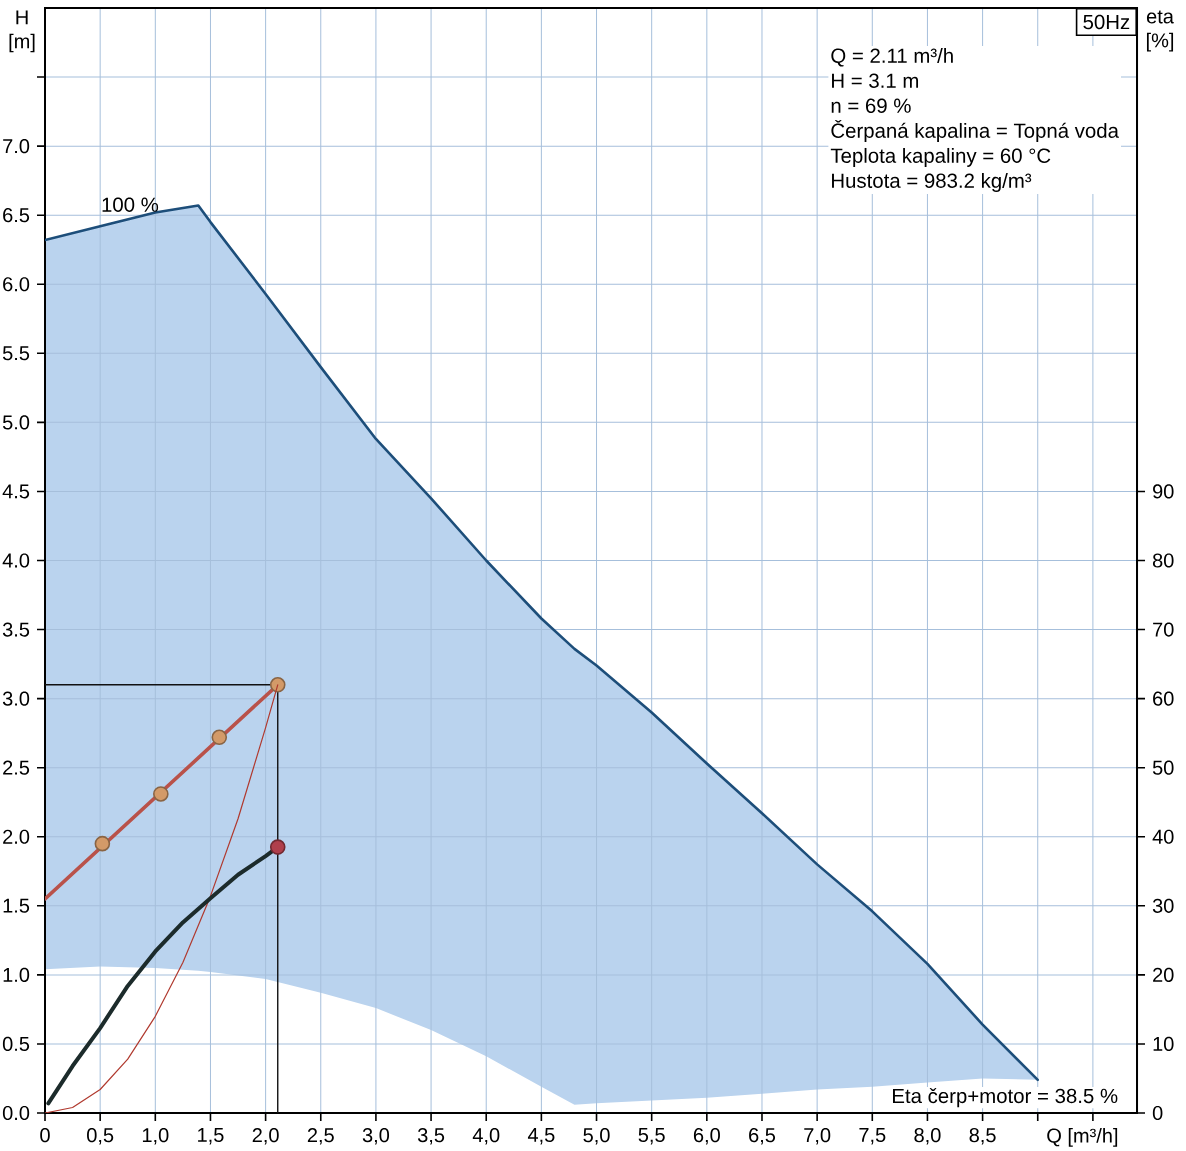 This screenshot has width=1186, height=1151. What do you see at coordinates (16, 974) in the screenshot?
I see `y-tick-label: 1.0` at bounding box center [16, 974].